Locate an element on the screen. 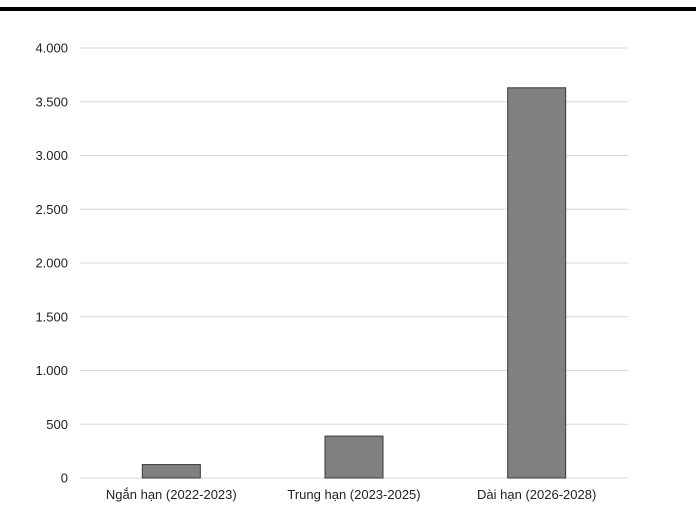 The width and height of the screenshot is (696, 509). y-tick-label: 500 is located at coordinates (57, 424).